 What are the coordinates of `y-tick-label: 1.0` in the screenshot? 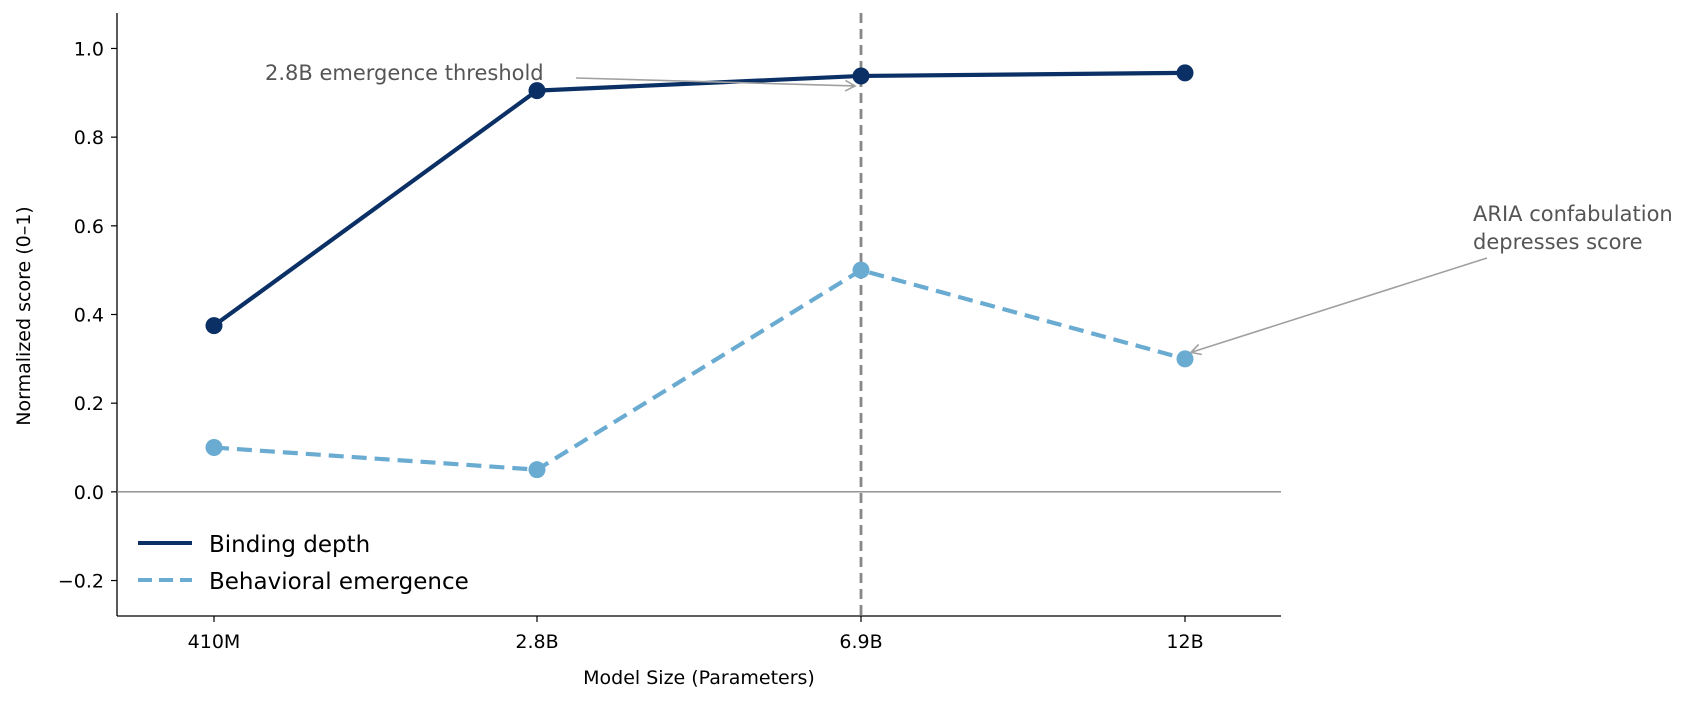 It's located at (89, 49).